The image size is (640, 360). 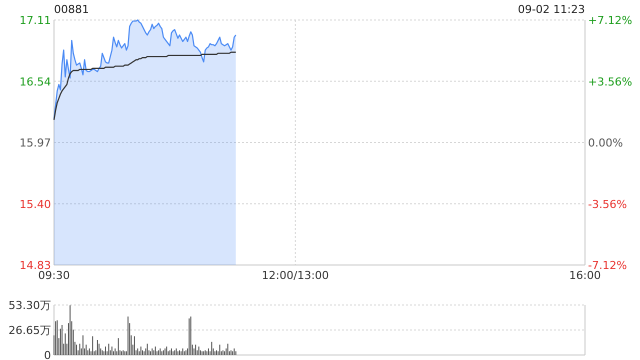 What do you see at coordinates (607, 204) in the screenshot?
I see `y2-tick-label: -3.56%` at bounding box center [607, 204].